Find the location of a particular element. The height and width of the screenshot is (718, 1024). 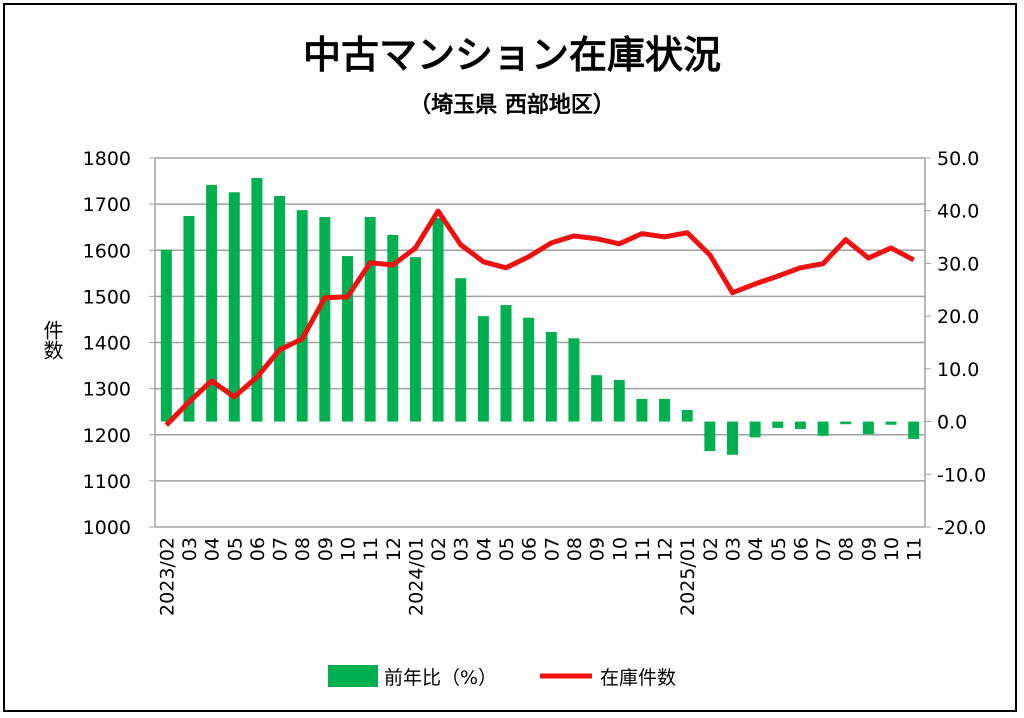

left-tick-label: 1400 is located at coordinates (107, 344).